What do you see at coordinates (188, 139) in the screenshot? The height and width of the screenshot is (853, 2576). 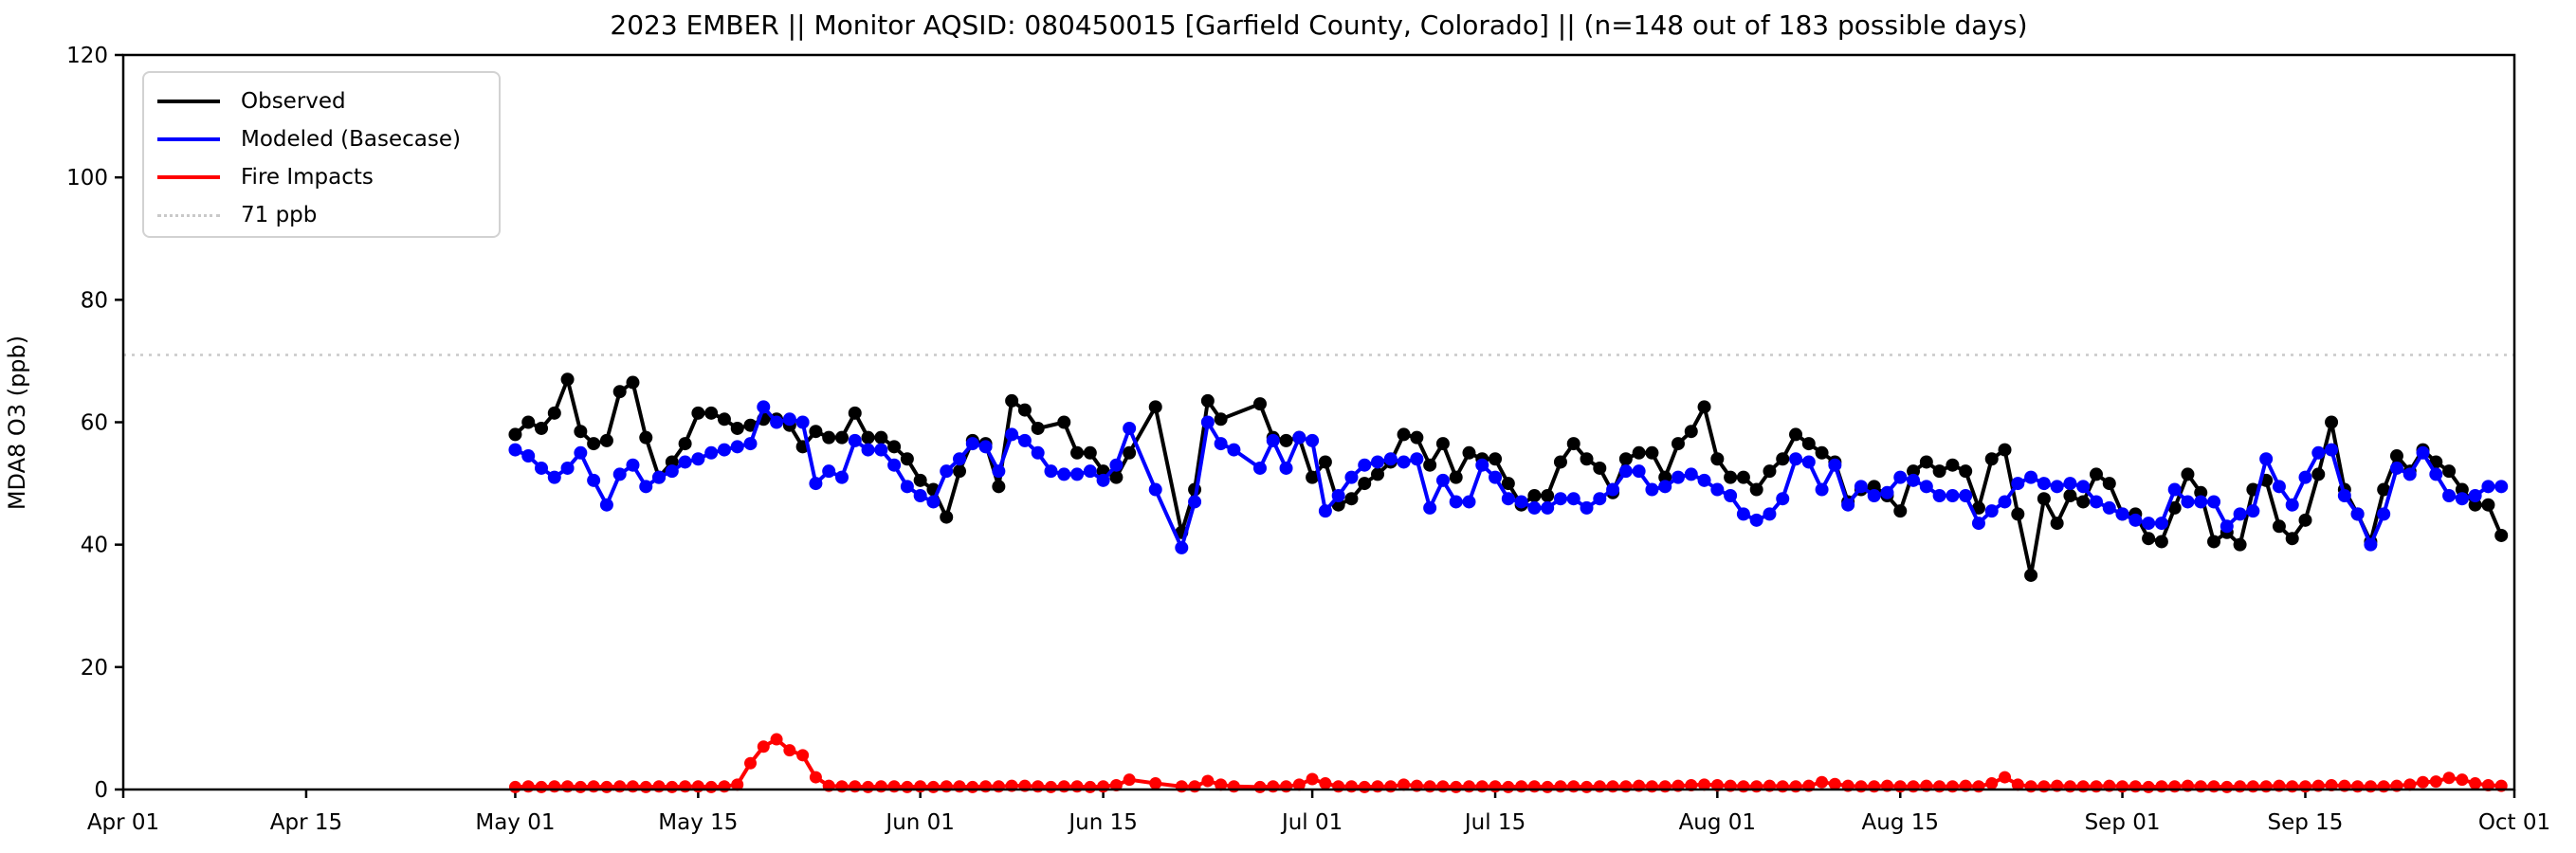 I see `modeled-line-sample` at bounding box center [188, 139].